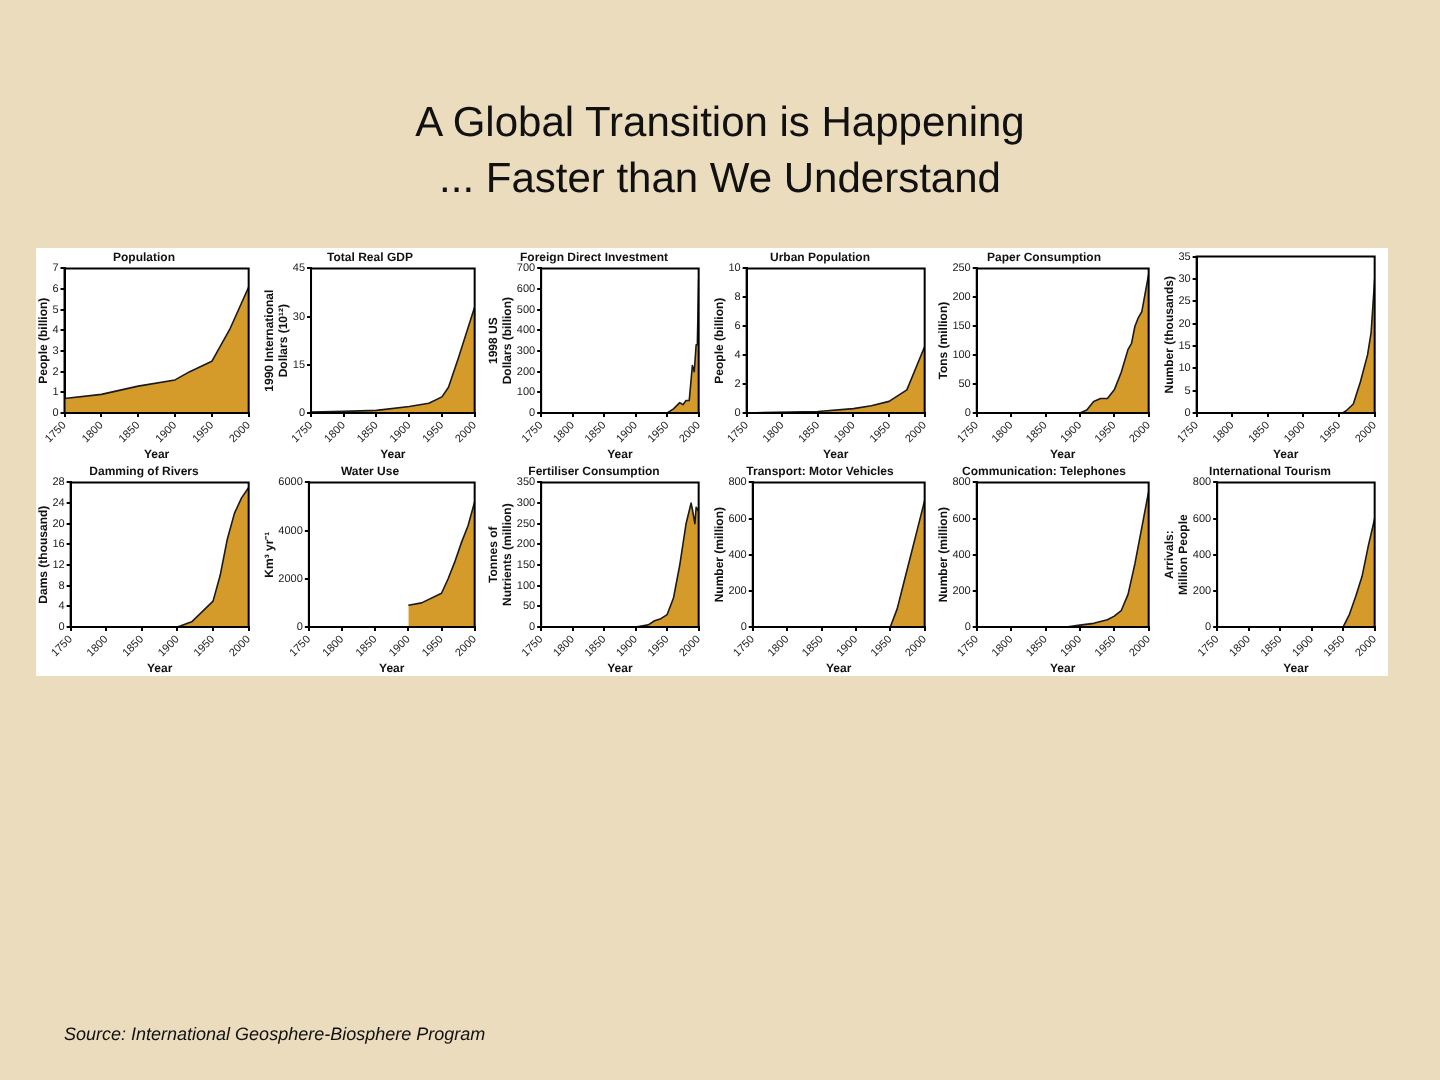 The height and width of the screenshot is (1080, 1440). Describe the element at coordinates (720, 152) in the screenshot. I see `text: A Global Transition is Happening ... Faster than We Understand` at that location.